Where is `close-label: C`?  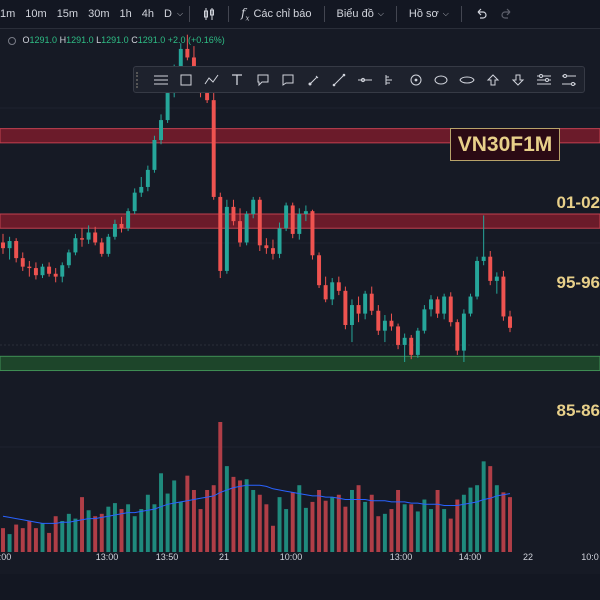 close-label: C is located at coordinates (134, 40).